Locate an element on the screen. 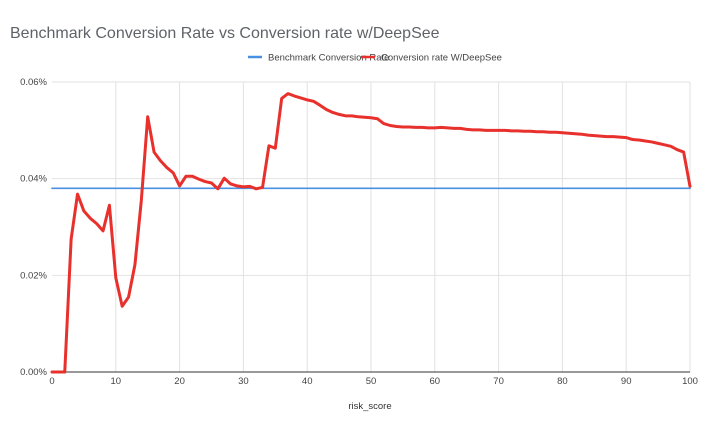  x-axis-ticks: 0 10 20 30 40 50 60 70 80 90 100 is located at coordinates (373, 381).